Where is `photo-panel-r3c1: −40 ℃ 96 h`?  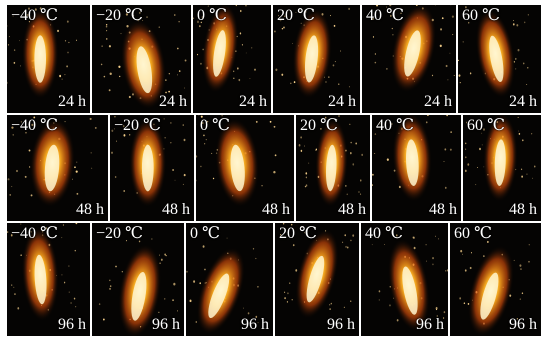 photo-panel-r3c1: −40 ℃ 96 h is located at coordinates (48, 279).